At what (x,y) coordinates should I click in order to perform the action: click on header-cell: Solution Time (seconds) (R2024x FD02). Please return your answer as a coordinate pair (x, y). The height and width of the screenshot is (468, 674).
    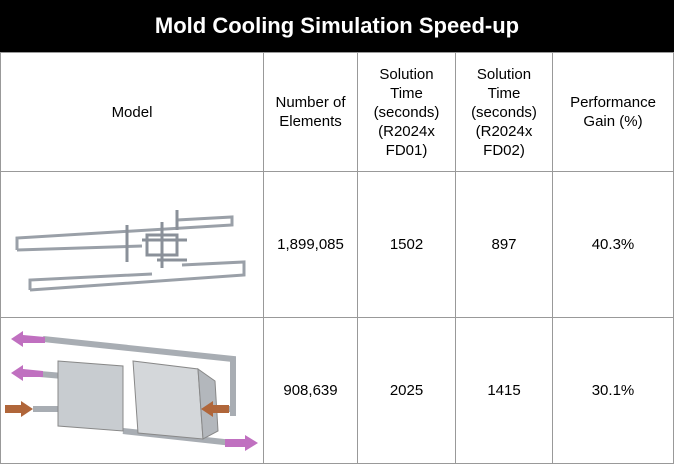
    Looking at the image, I should click on (504, 112).